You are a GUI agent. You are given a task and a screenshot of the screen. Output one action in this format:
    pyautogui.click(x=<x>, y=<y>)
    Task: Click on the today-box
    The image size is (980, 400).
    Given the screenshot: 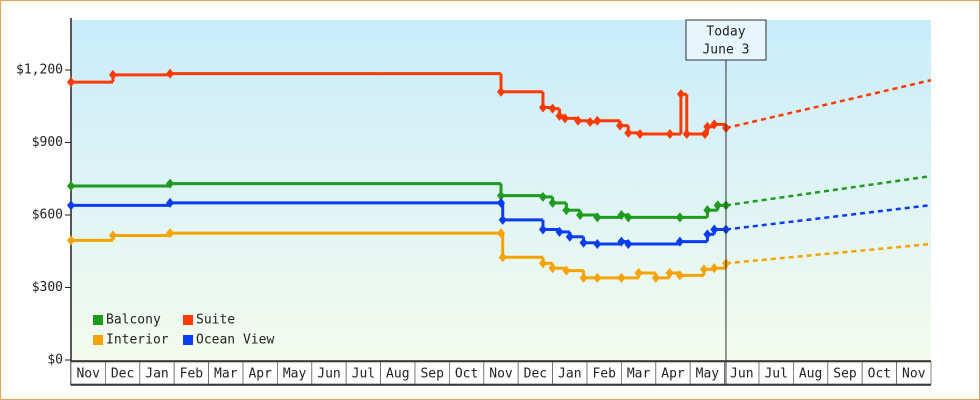 What is the action you would take?
    pyautogui.click(x=726, y=40)
    